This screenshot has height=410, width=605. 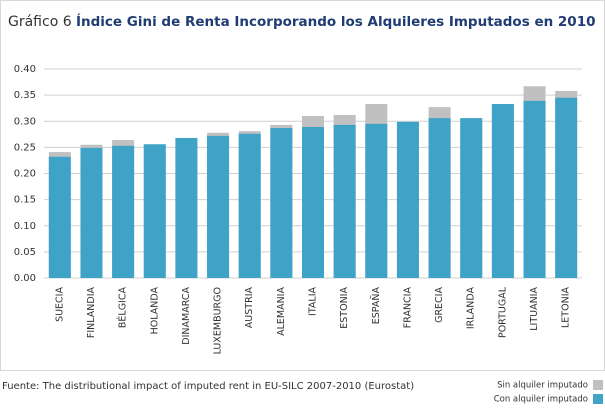 What do you see at coordinates (25, 121) in the screenshot?
I see `y-tick-label: 0.30` at bounding box center [25, 121].